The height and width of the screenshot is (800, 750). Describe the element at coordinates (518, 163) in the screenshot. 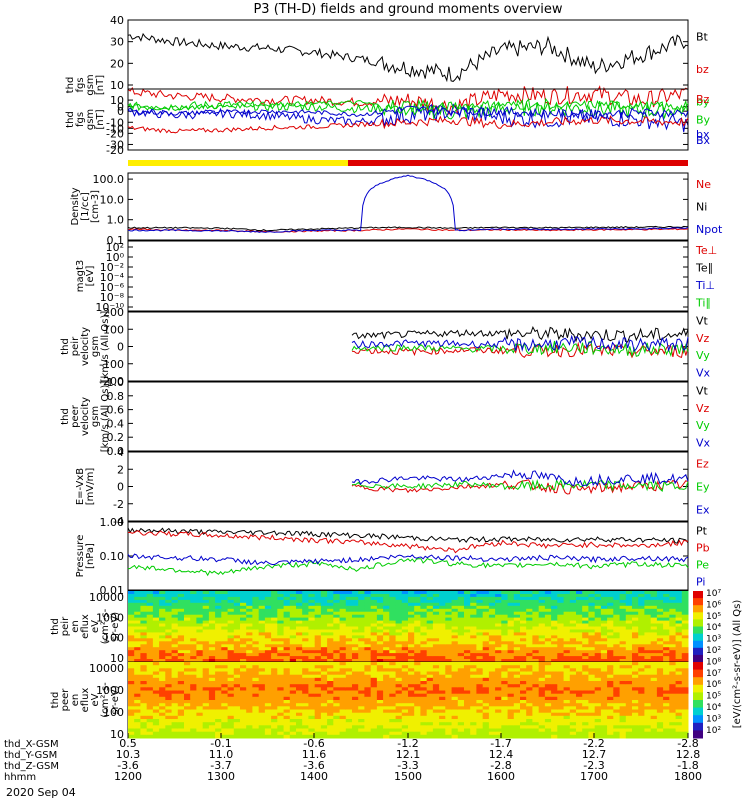

I see `status-segment-red` at that location.